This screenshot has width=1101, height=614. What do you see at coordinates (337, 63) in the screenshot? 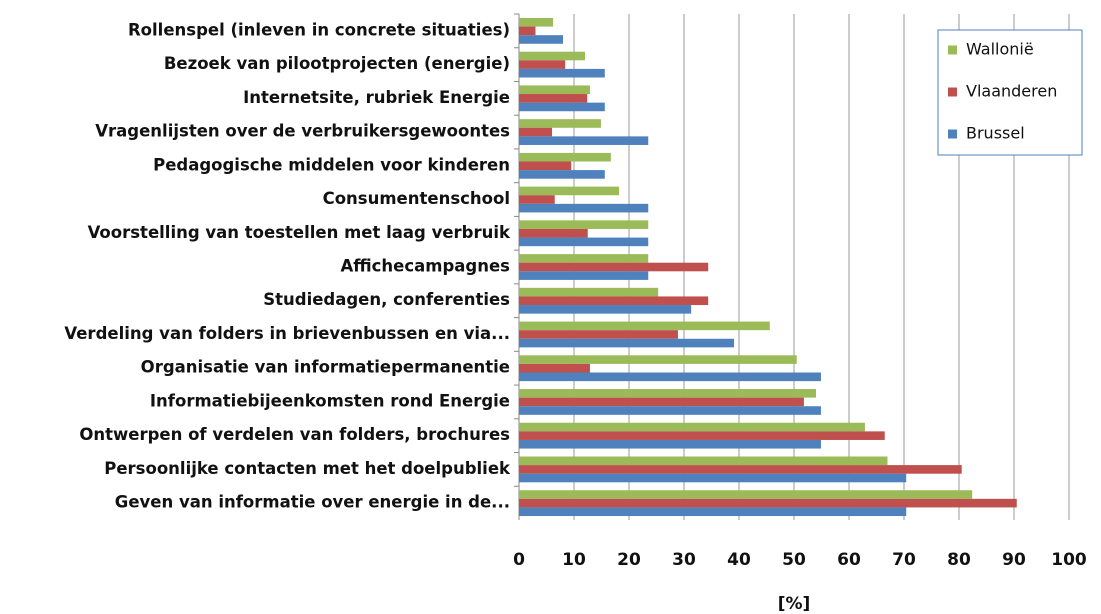
I see `category-label: Bezoek van pilootprojecten (energie)` at bounding box center [337, 63].